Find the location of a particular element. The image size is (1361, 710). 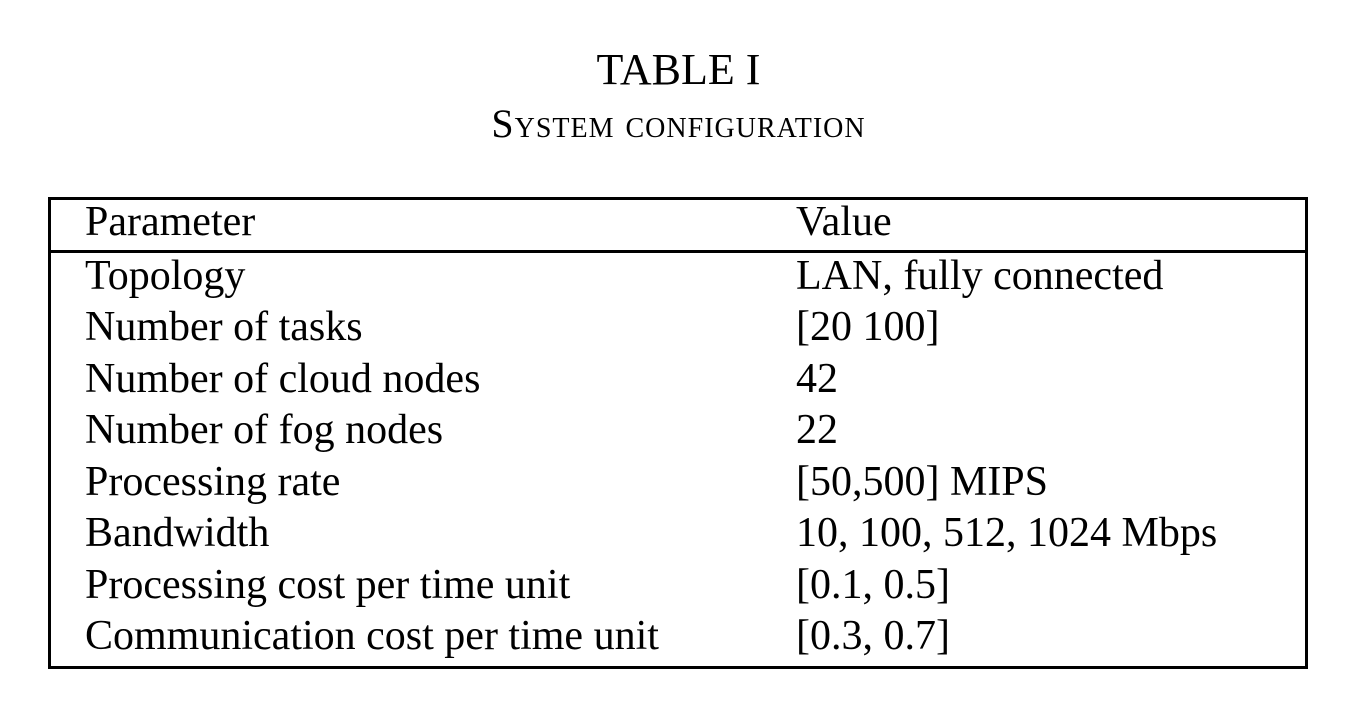

value-cell: 42 is located at coordinates (817, 379).